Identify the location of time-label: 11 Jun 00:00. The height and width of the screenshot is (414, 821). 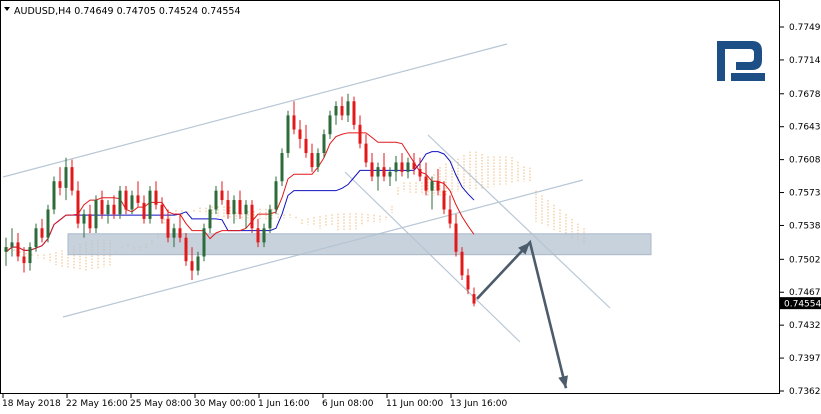
(414, 404).